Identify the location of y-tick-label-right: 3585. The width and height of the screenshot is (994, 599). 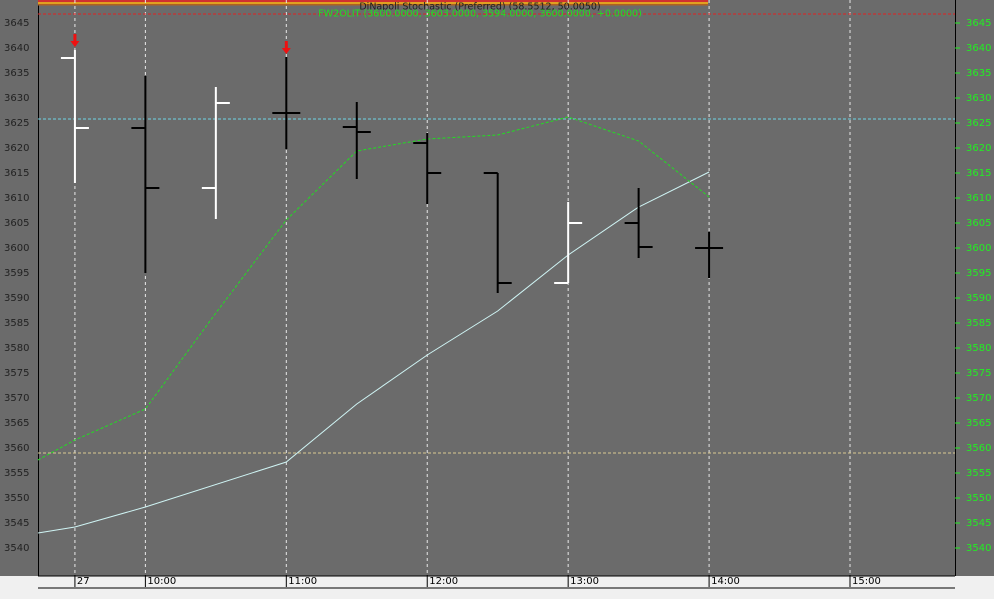
(978, 323).